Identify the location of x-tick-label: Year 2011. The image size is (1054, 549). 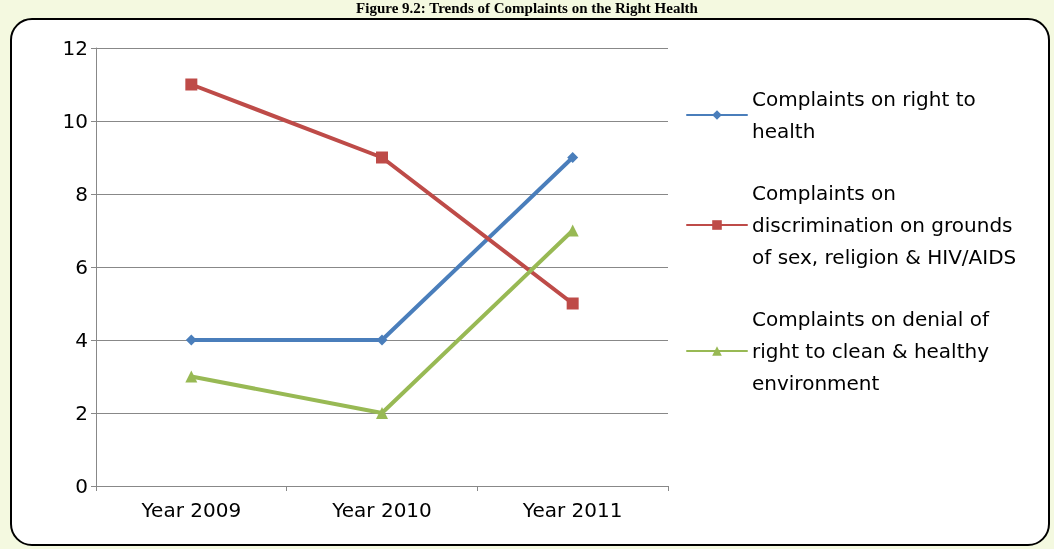
(572, 510).